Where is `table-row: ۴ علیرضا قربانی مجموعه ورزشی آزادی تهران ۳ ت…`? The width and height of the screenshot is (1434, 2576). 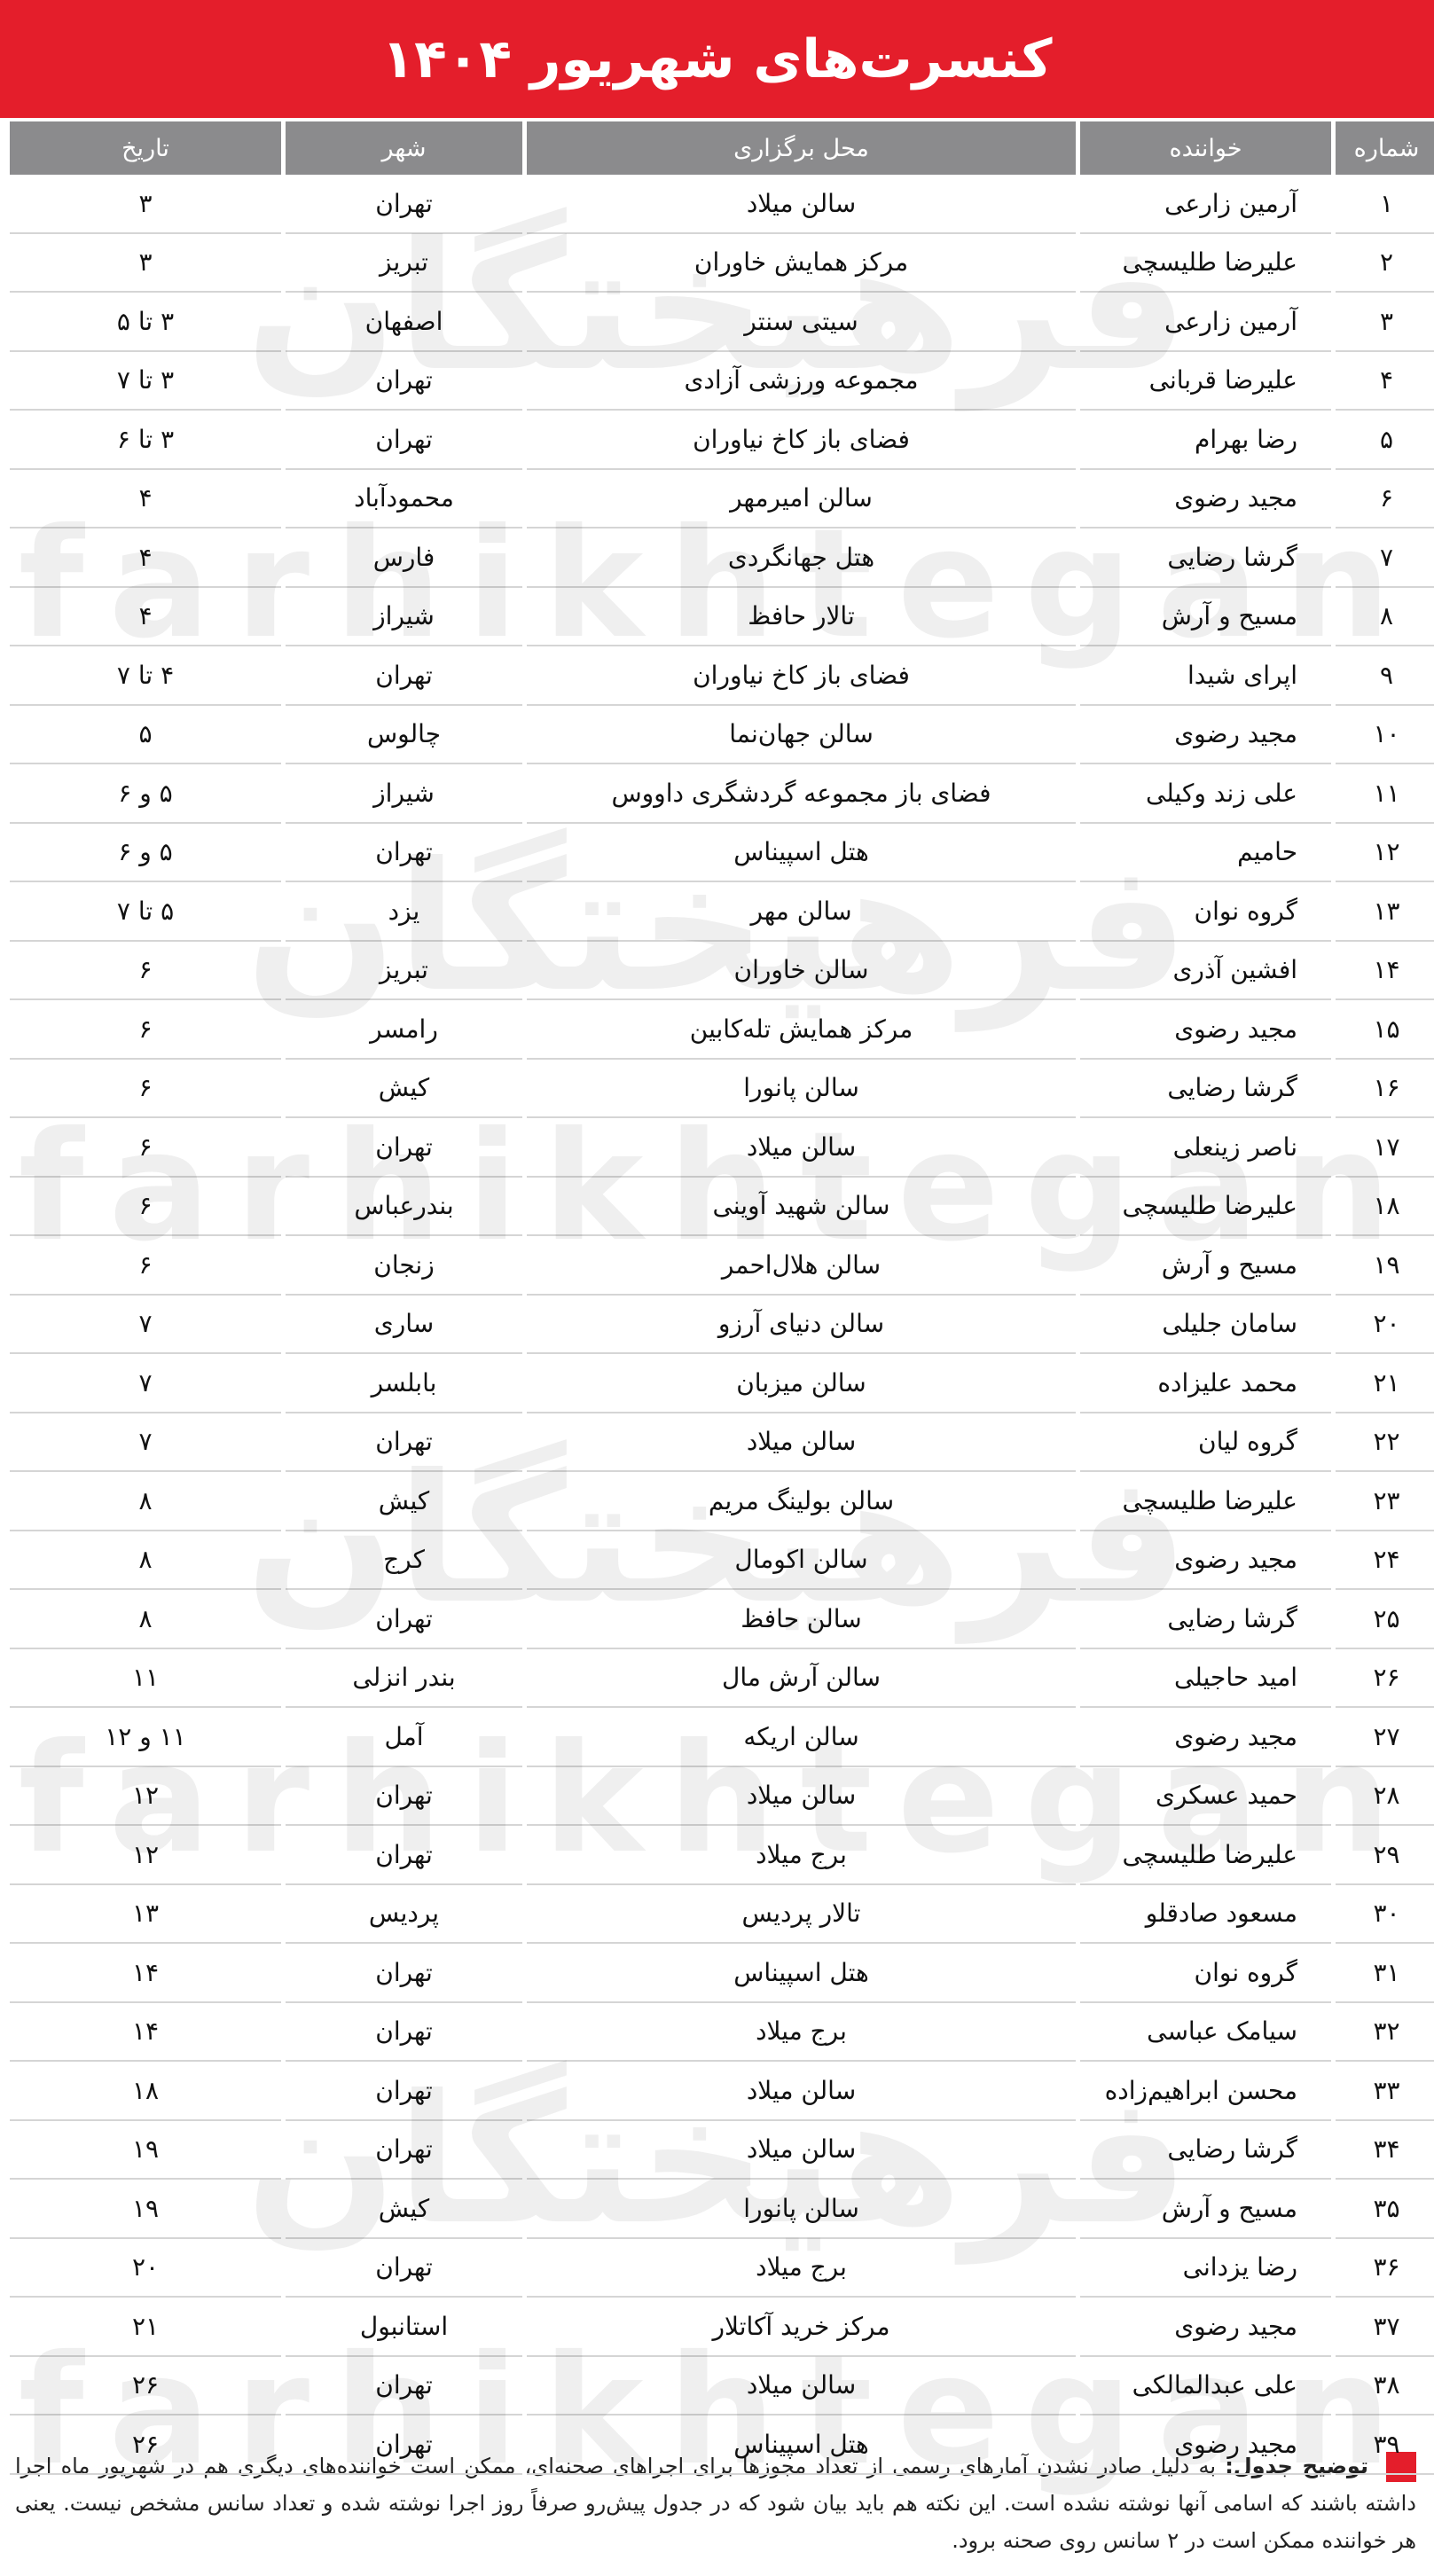
table-row: ۴ علیرضا قربانی مجموعه ورزشی آزادی تهران ۳ ت… is located at coordinates (722, 381).